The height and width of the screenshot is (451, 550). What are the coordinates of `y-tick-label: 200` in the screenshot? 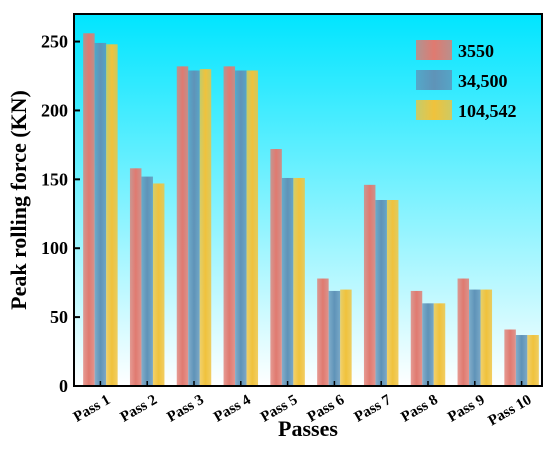 It's located at (54, 110).